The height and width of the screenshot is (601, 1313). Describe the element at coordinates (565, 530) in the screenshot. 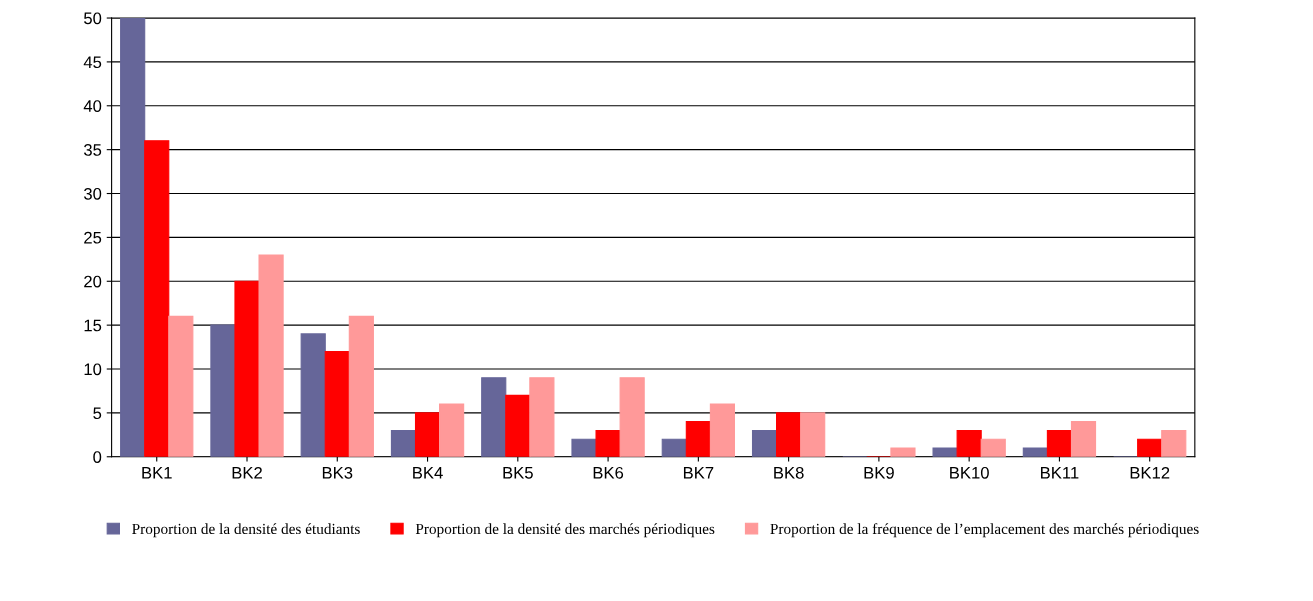

I see `legend-label: Proportion de la densité des marchés périodiques` at that location.